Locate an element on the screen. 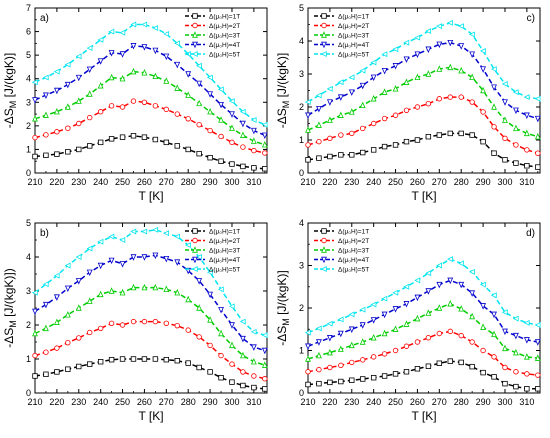 This screenshot has height=438, width=550. x-tick-label: 300 is located at coordinates (231, 402).